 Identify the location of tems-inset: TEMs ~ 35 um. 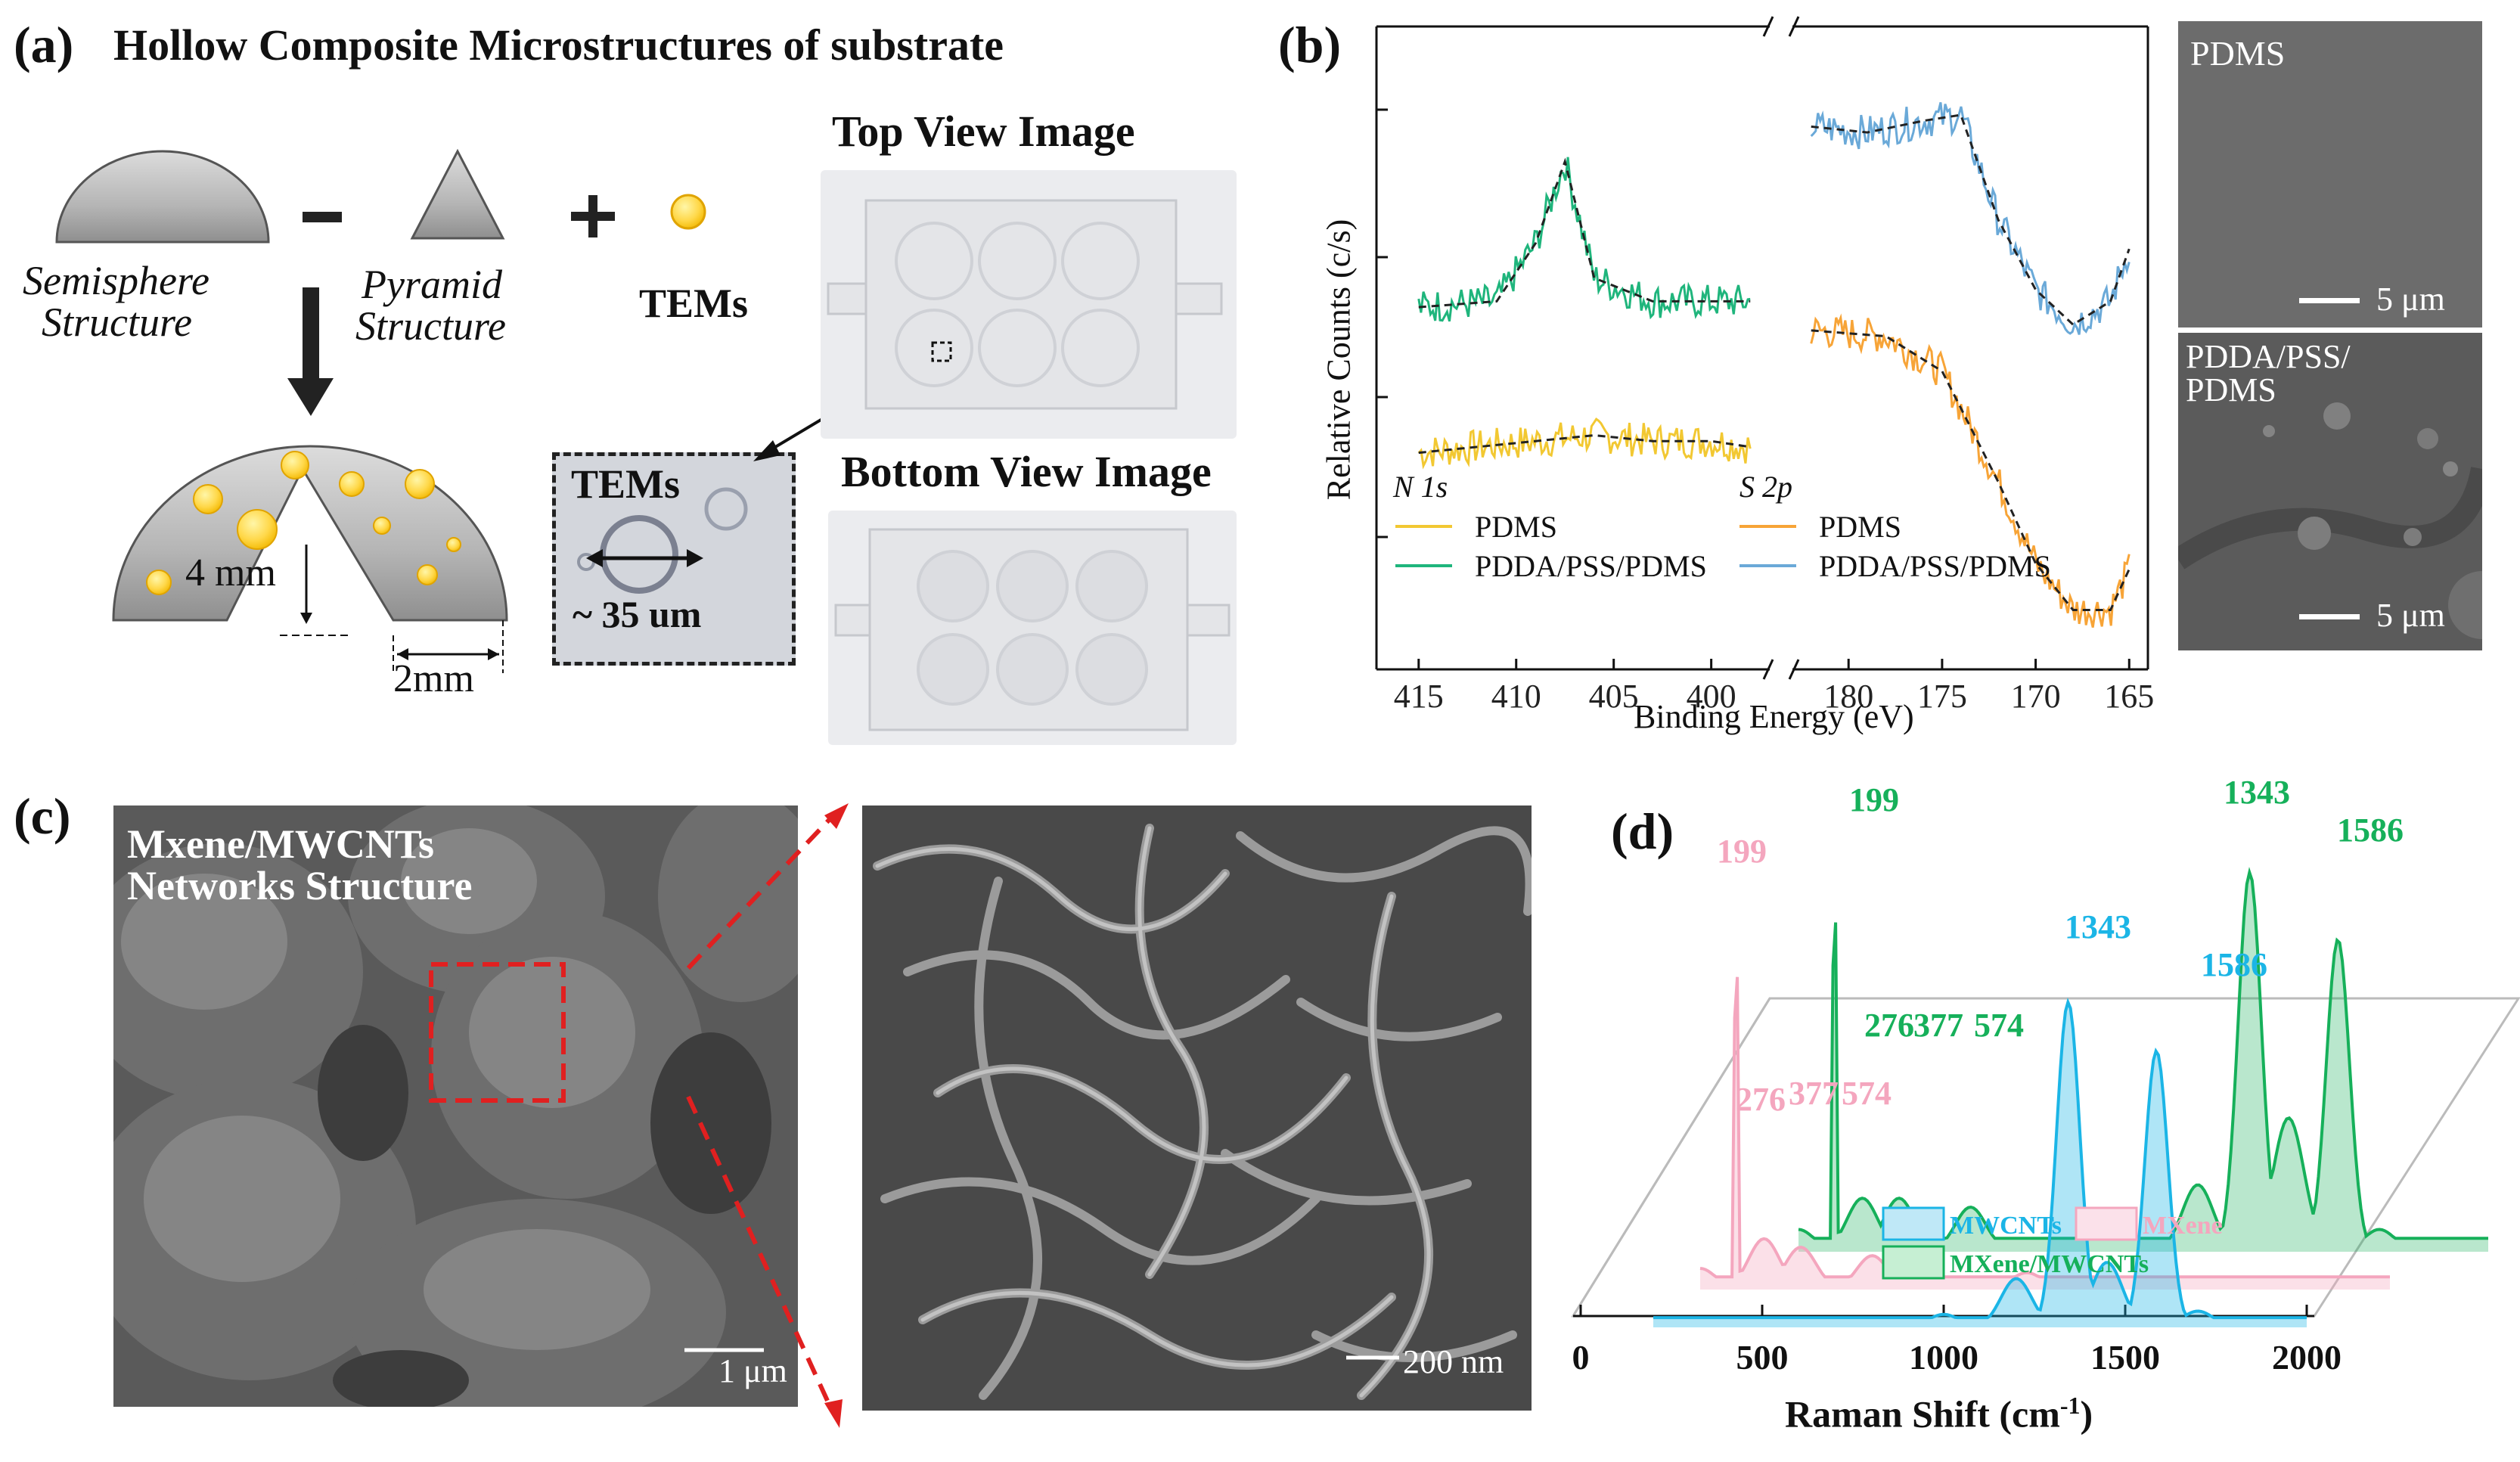
(674, 559).